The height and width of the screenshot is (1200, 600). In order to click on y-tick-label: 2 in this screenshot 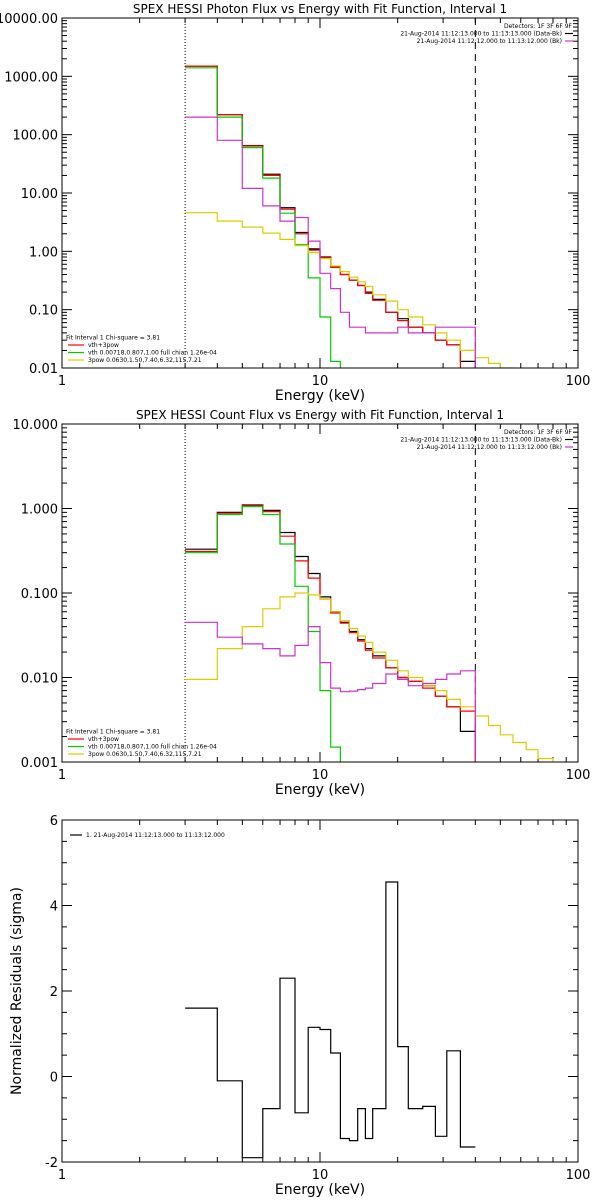, I will do `click(54, 992)`.